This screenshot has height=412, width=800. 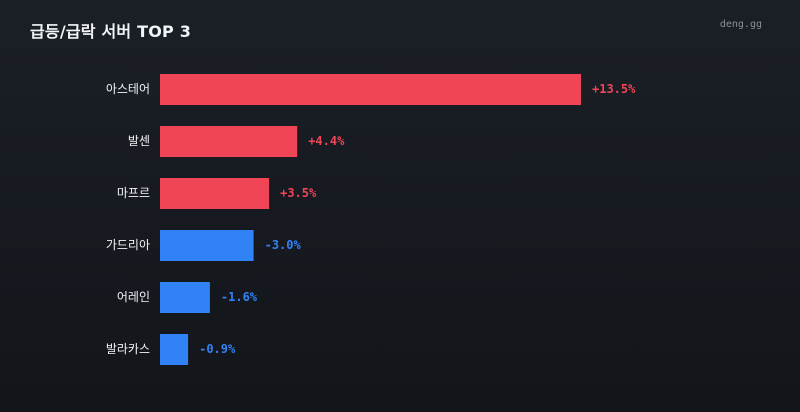 What do you see at coordinates (139, 141) in the screenshot?
I see `category-label-1: 발센` at bounding box center [139, 141].